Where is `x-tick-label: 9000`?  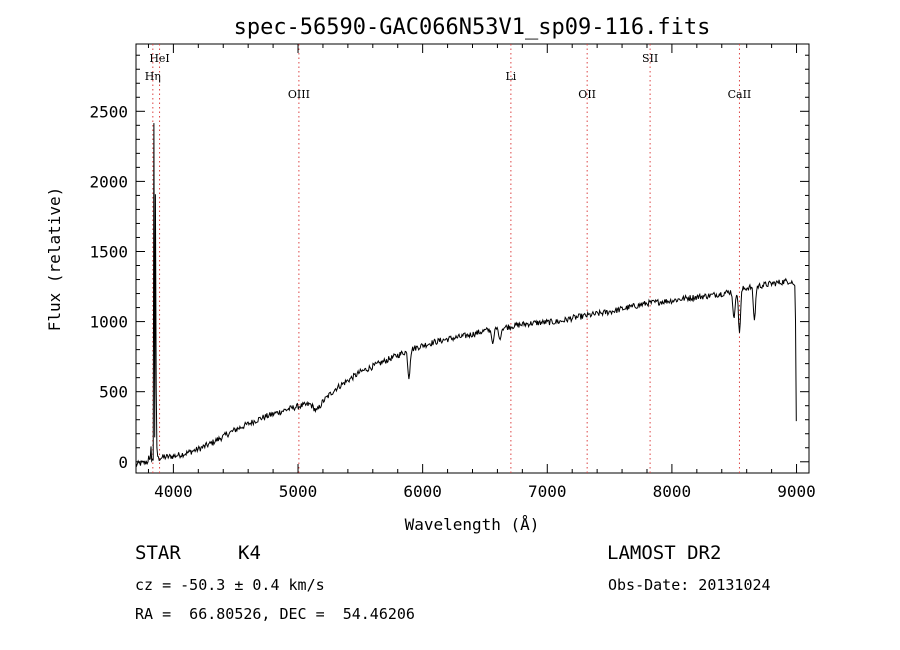 x-tick-label: 9000 is located at coordinates (796, 491).